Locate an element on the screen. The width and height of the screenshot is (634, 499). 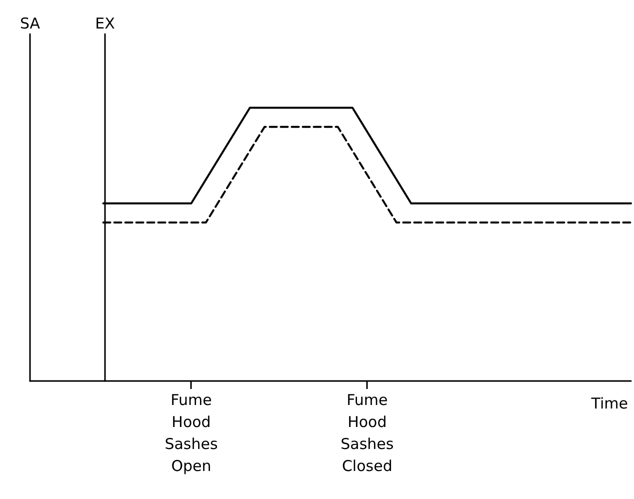
x-axis-title: Time is located at coordinates (609, 403).